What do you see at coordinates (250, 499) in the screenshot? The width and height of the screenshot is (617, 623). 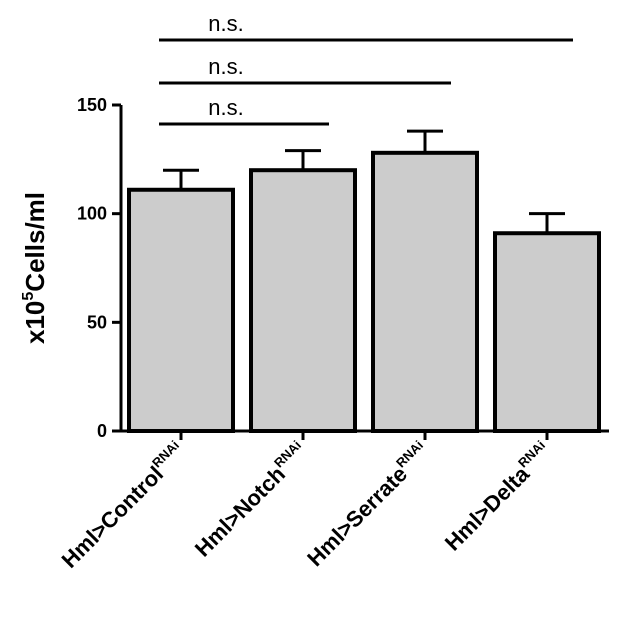 I see `x-tick-label: Hml>NotchRNAi` at bounding box center [250, 499].